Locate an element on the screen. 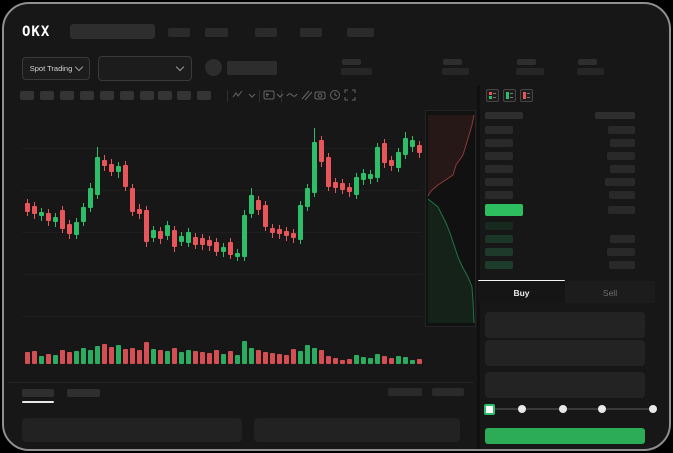  slider-handle is located at coordinates (489, 409).